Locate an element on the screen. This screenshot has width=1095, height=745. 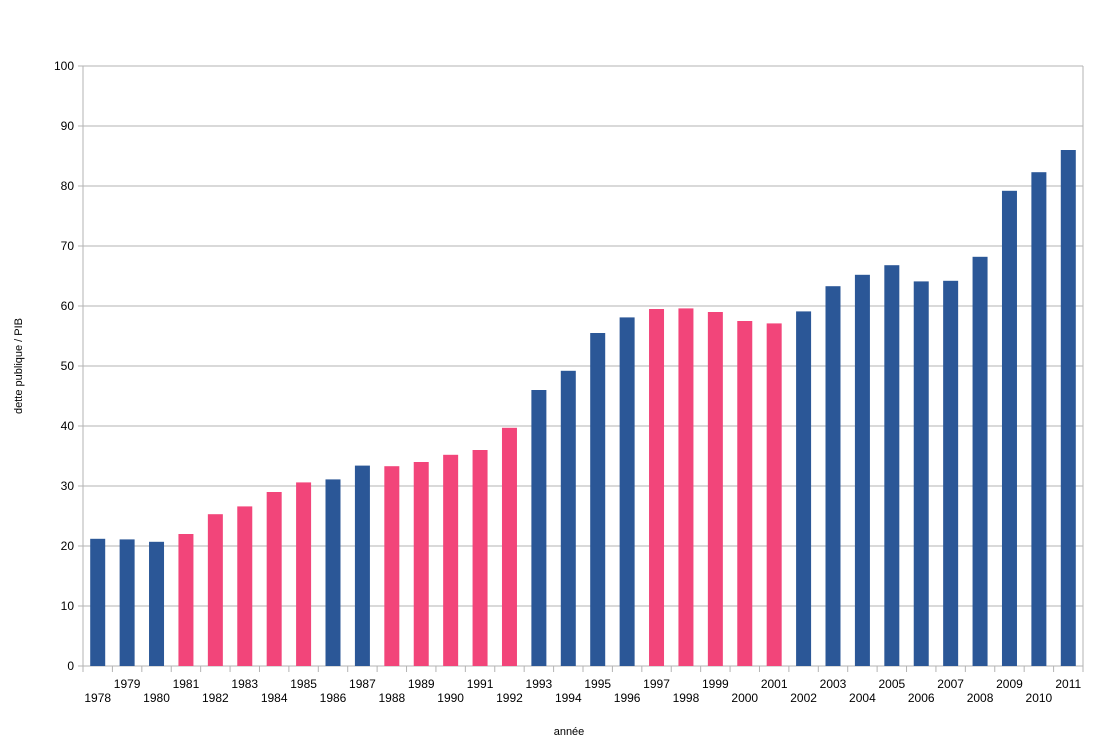
y-tick-label: 100 is located at coordinates (64, 66).